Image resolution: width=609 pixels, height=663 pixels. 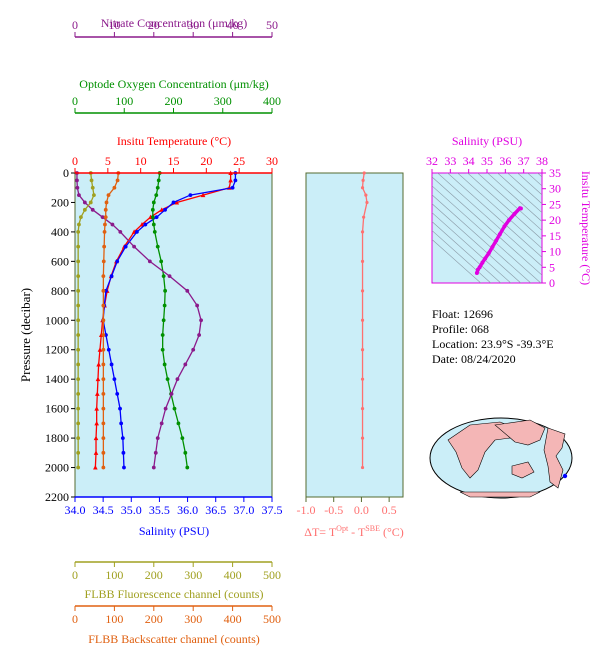 What do you see at coordinates (75, 161) in the screenshot?
I see `temperature-tick-label: 0` at bounding box center [75, 161].